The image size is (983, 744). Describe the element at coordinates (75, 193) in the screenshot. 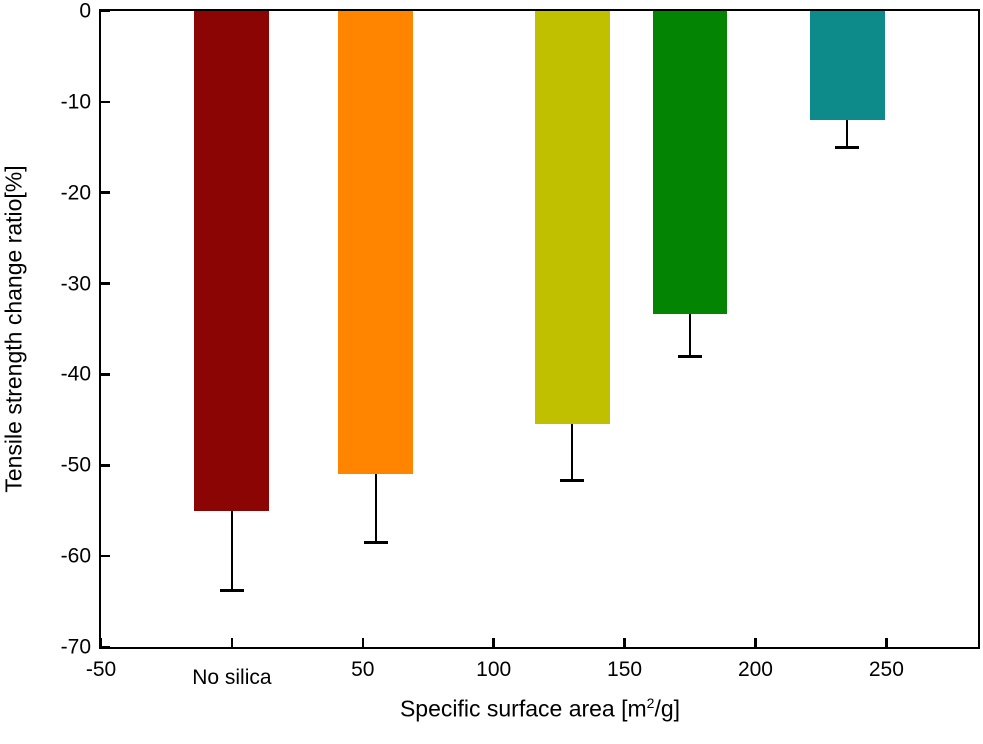

I see `y-tick-label-2: -20` at that location.